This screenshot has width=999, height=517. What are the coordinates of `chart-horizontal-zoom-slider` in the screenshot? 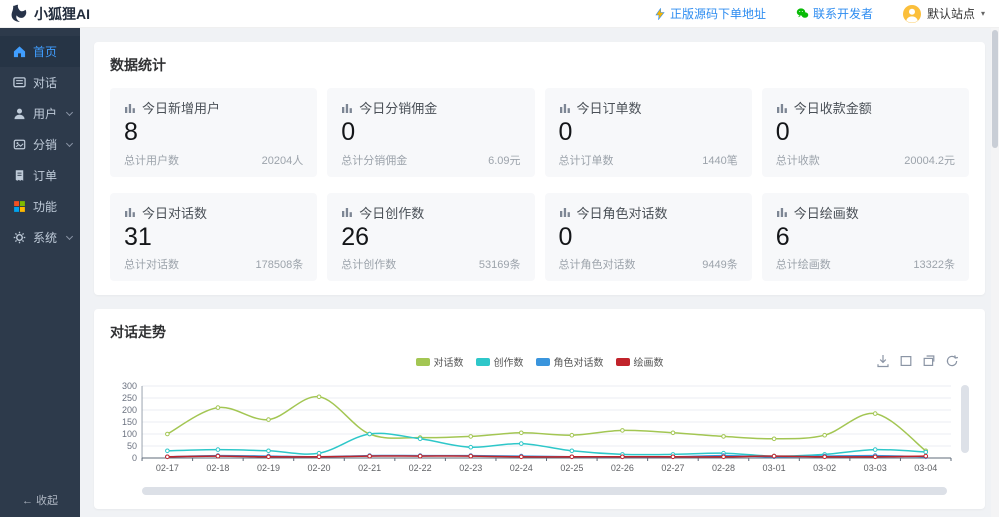 It's located at (544, 491).